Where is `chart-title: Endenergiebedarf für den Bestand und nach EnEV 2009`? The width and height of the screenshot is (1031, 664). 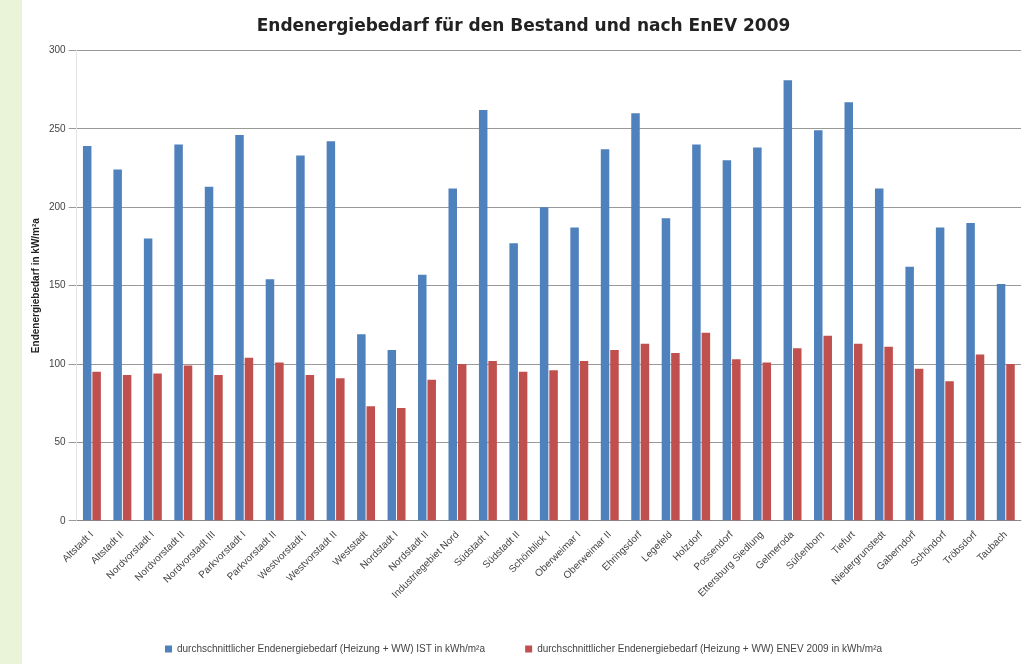
chart-title: Endenergiebedarf für den Bestand und nach EnEV 2009 is located at coordinates (523, 24).